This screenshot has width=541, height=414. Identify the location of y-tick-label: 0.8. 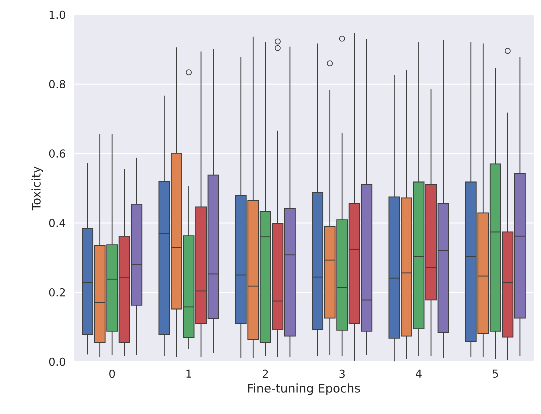
(57, 84).